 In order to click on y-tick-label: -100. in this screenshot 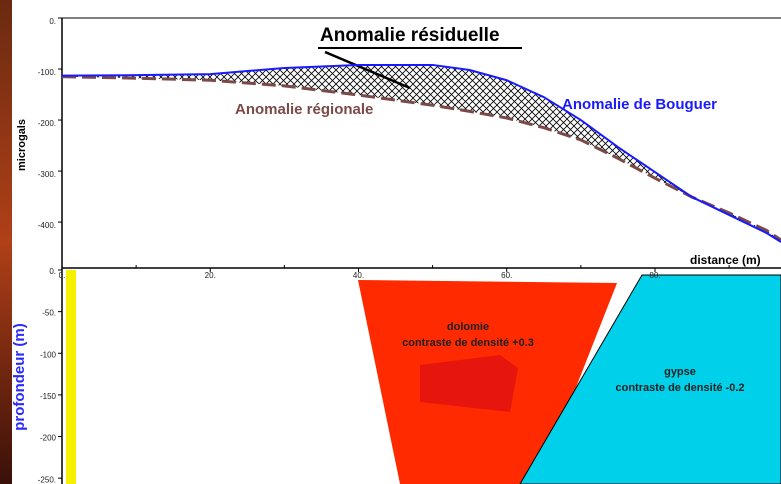, I will do `click(47, 72)`.